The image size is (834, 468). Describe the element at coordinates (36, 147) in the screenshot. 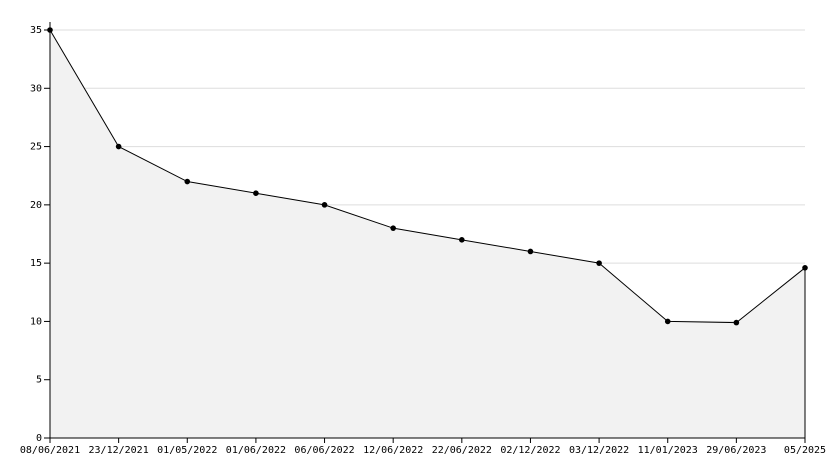

I see `y-tick-label: 25` at that location.